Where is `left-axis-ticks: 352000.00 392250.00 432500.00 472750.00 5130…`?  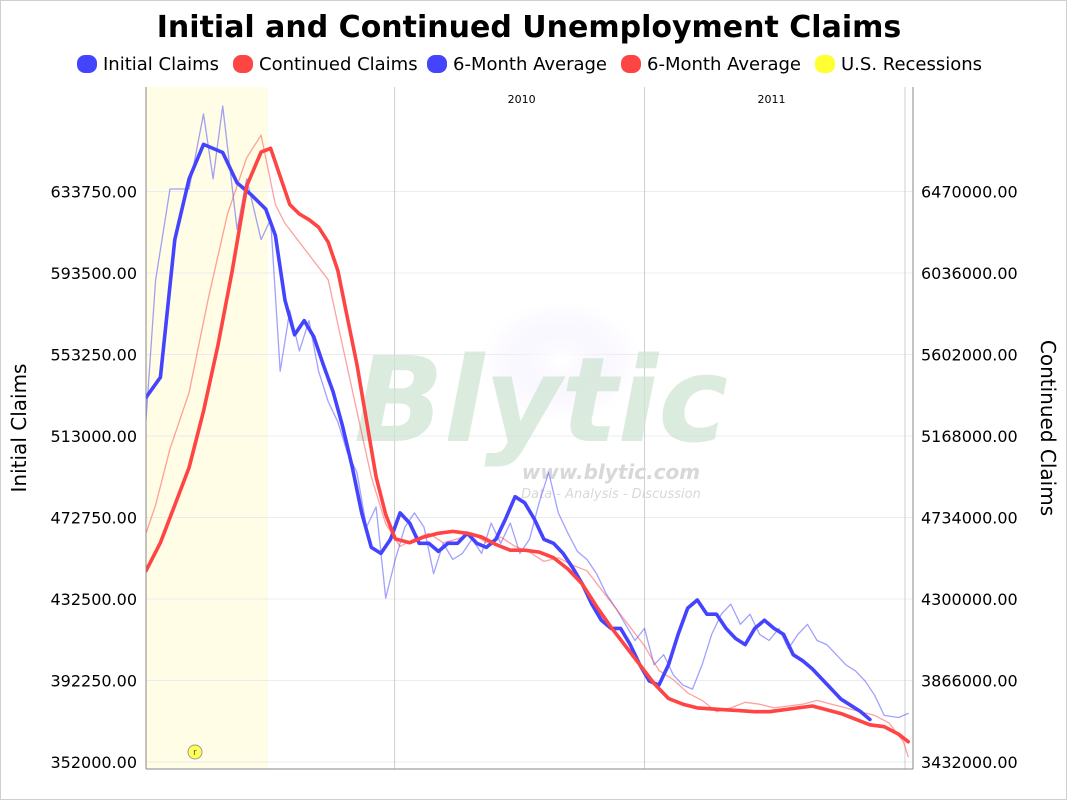
left-axis-ticks: 352000.00 392250.00 432500.00 472750.00 5130… is located at coordinates (93, 478).